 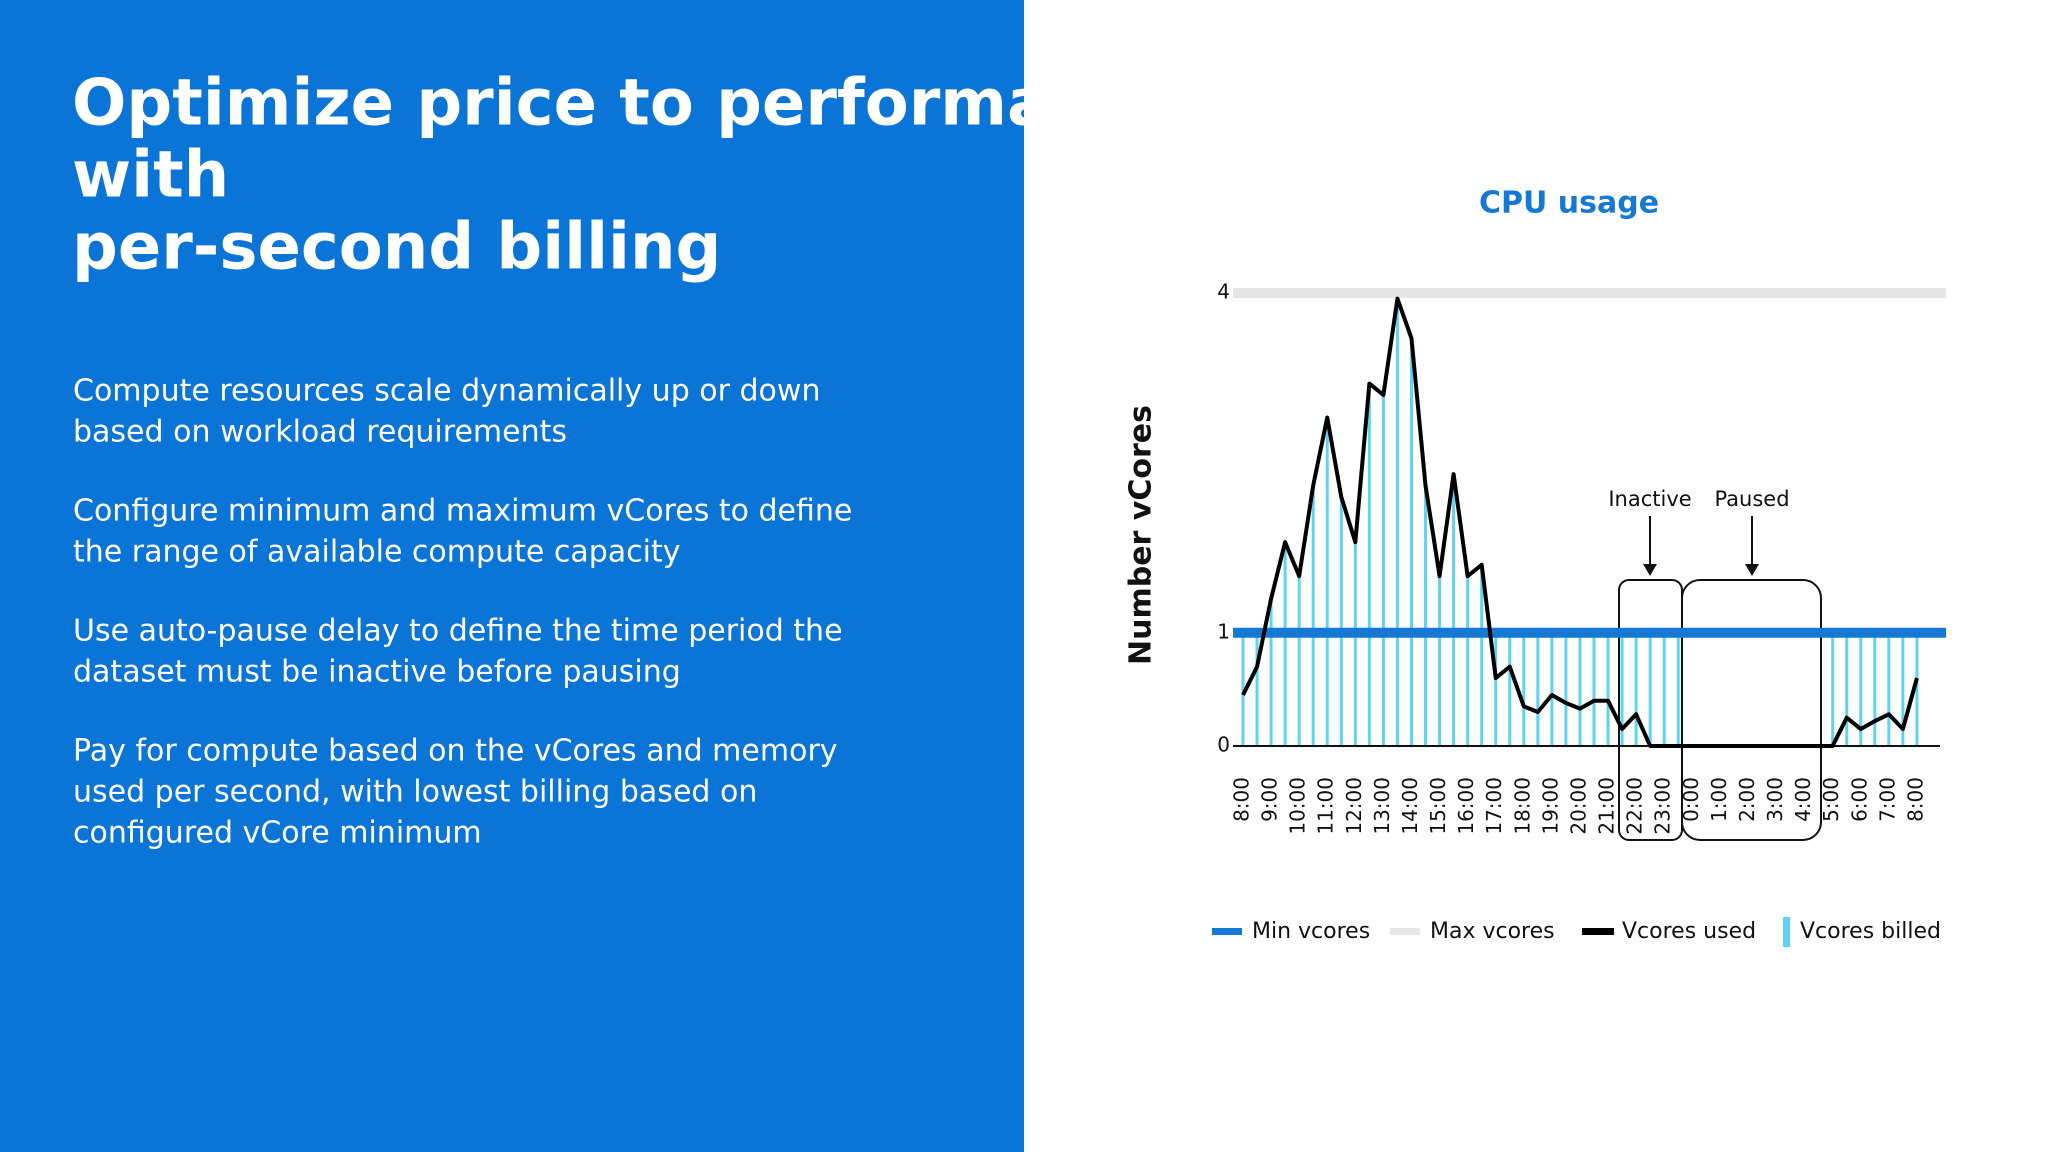 I want to click on x-tick-label: 2:00, so click(x=1747, y=799).